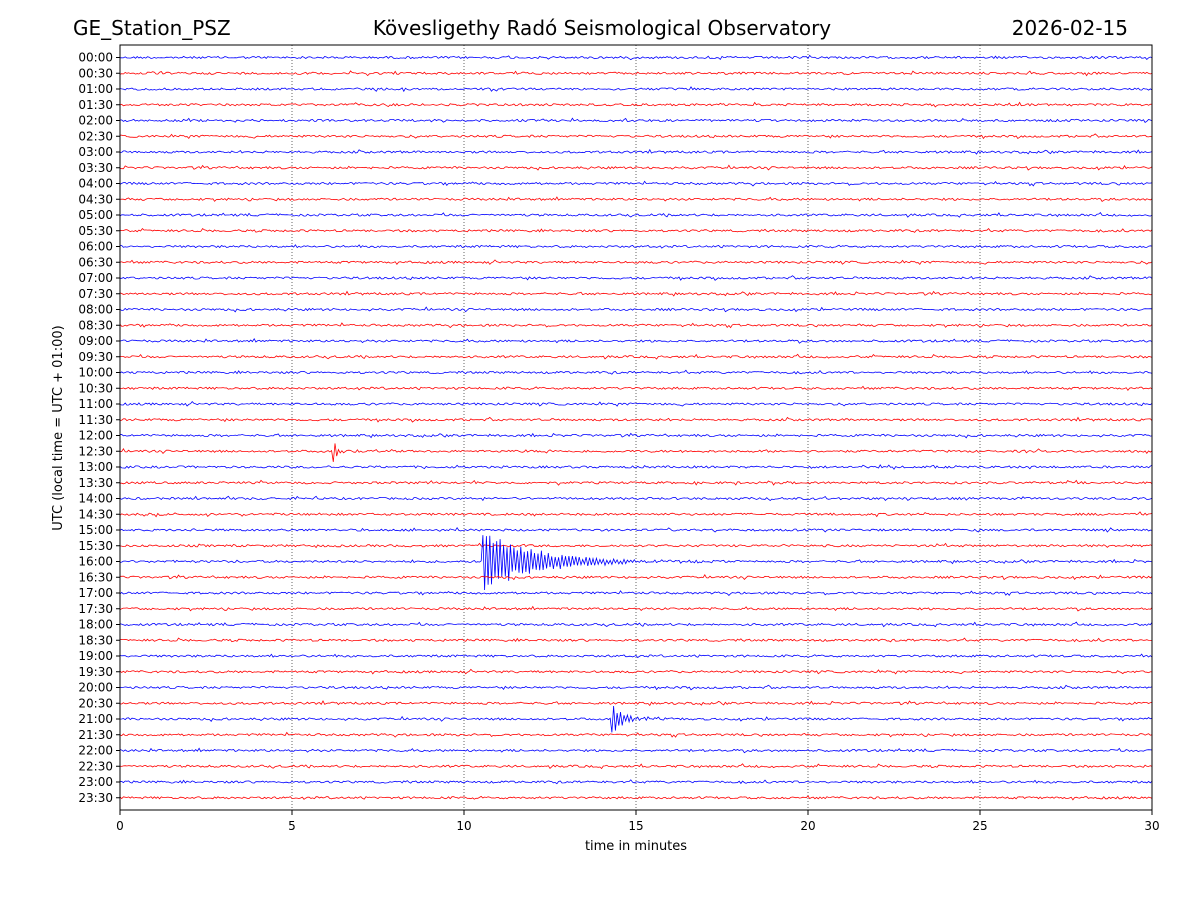  Describe the element at coordinates (95, 577) in the screenshot. I see `y-tick-label: 16:30` at that location.